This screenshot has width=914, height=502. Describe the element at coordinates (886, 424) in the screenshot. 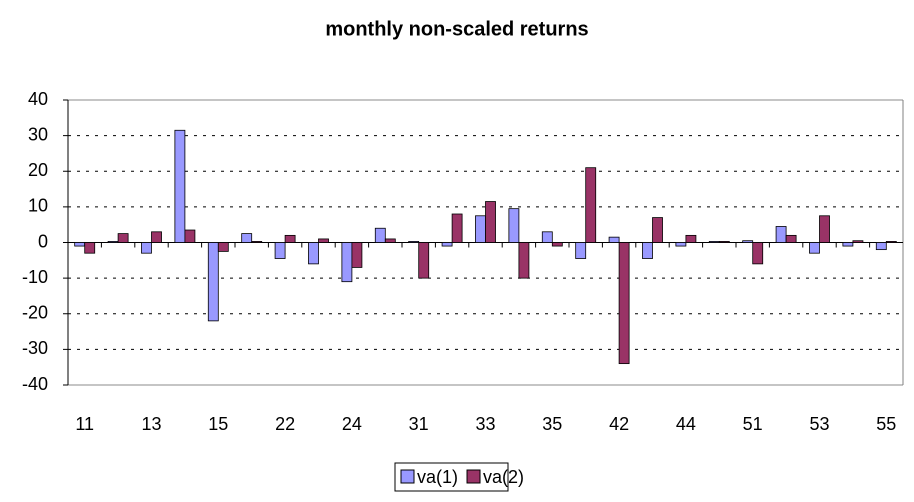

I see `x-tick-label: 55` at that location.